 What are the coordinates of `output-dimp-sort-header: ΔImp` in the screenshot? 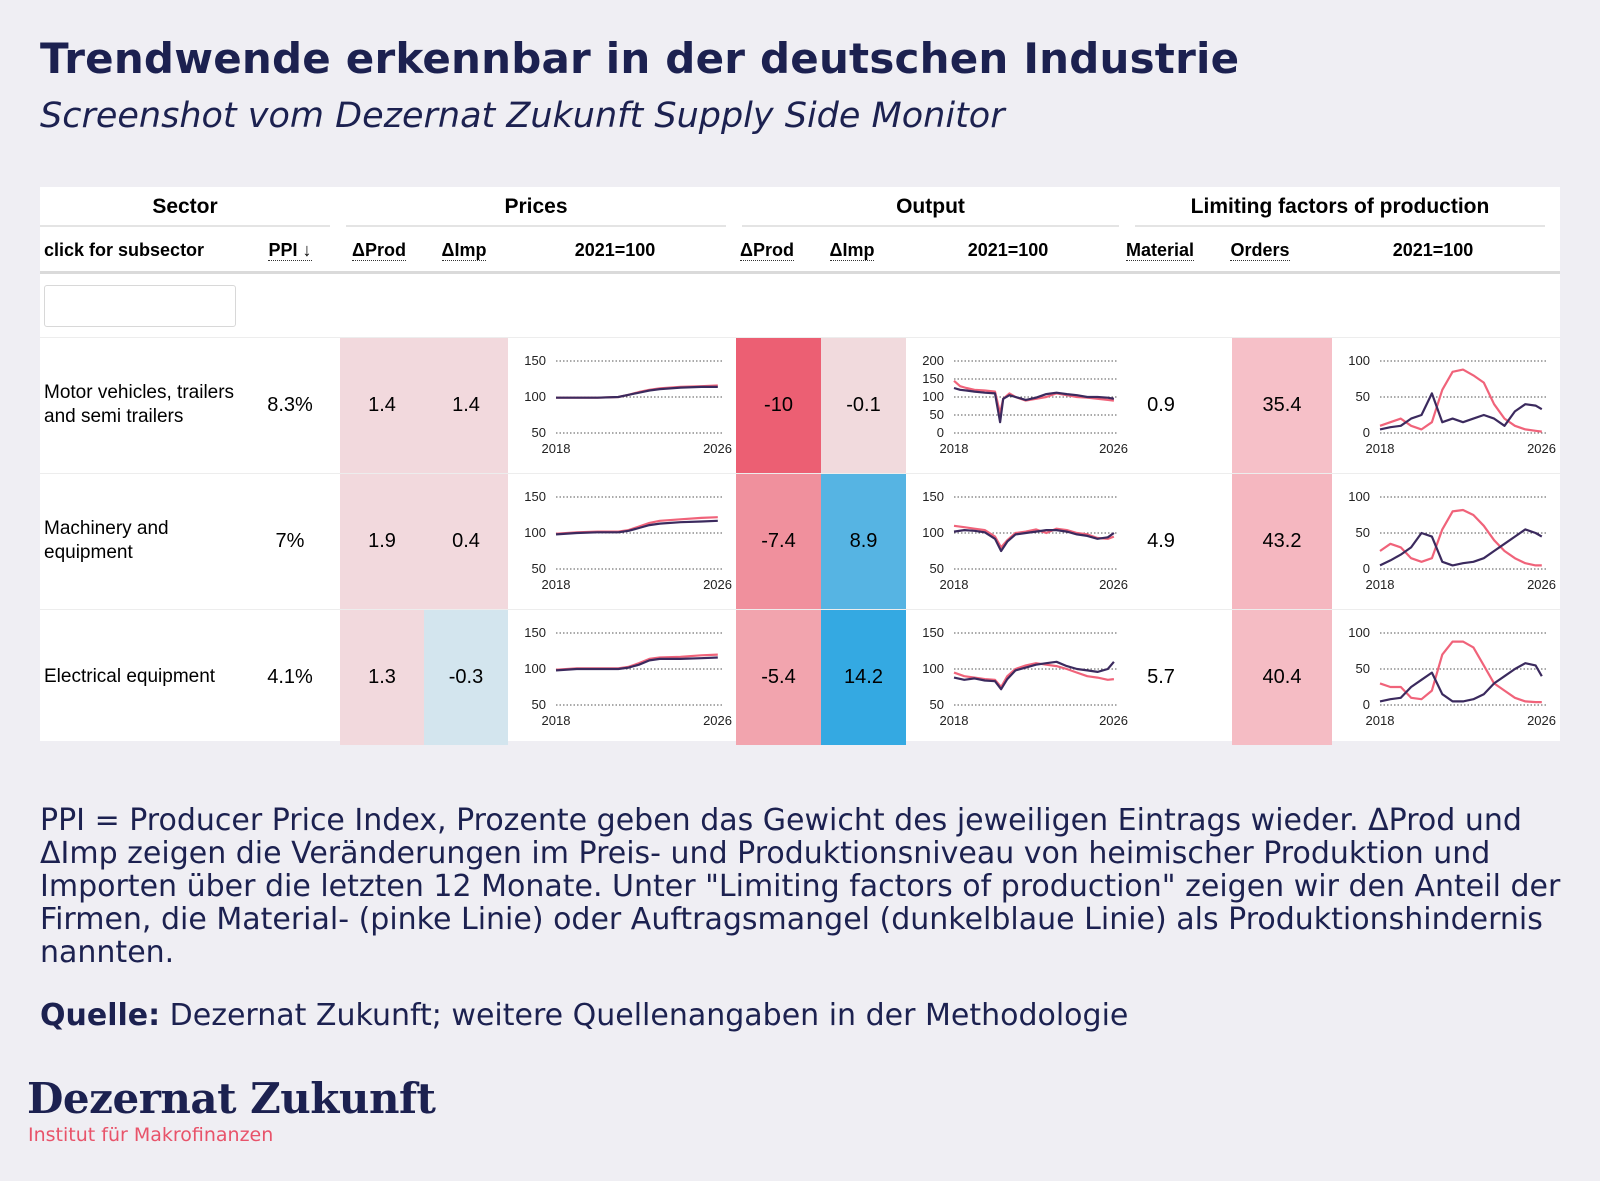 It's located at (852, 250).